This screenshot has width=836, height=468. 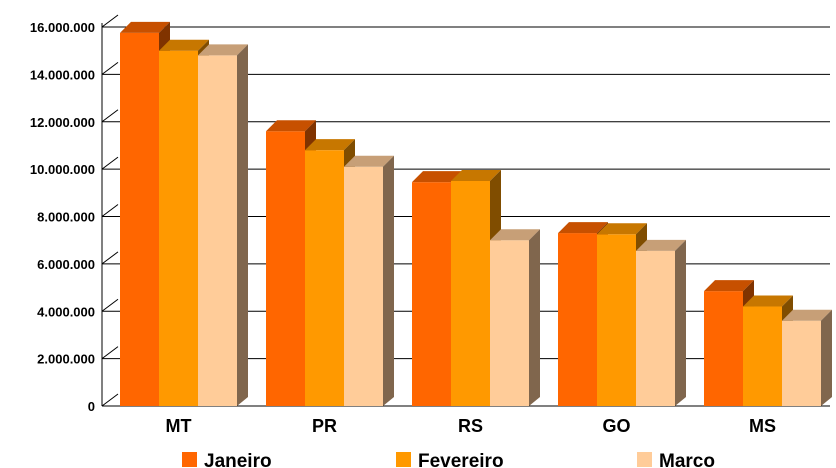 I want to click on legend: Janeiro Fevereiro Marco, so click(x=448, y=459).